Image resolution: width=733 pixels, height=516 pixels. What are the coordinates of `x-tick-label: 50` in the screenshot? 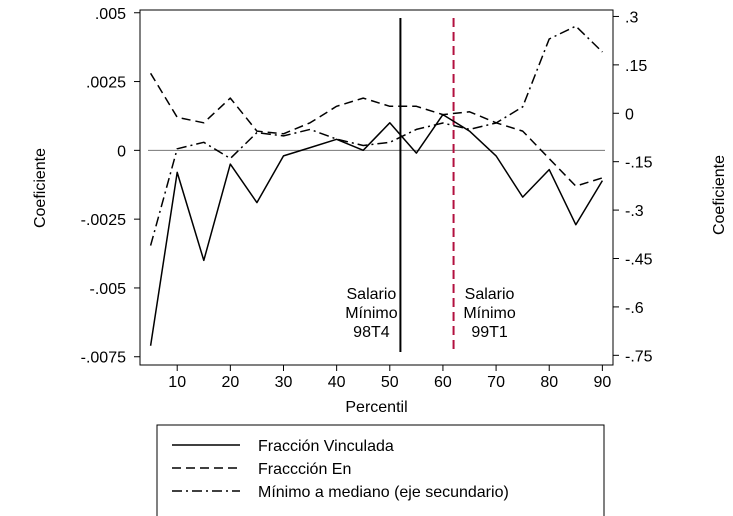 It's located at (390, 382).